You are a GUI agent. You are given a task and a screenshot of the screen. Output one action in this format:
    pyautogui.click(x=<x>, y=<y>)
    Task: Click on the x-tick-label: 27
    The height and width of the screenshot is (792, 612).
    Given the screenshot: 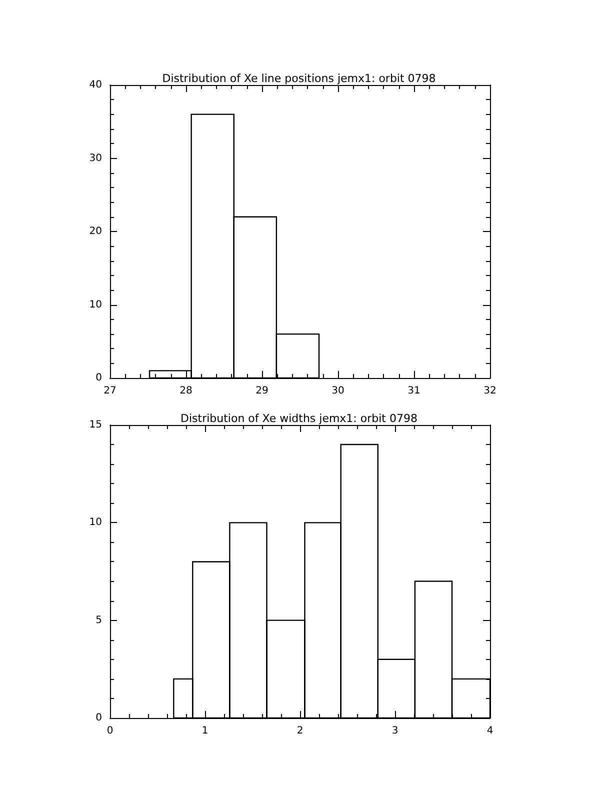 What is the action you would take?
    pyautogui.click(x=110, y=391)
    